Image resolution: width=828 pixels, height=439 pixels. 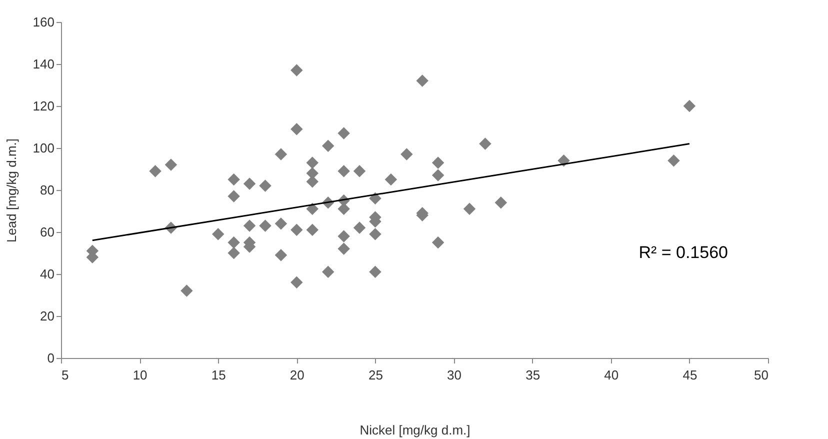 I want to click on x-tick-label: 25, so click(x=375, y=375).